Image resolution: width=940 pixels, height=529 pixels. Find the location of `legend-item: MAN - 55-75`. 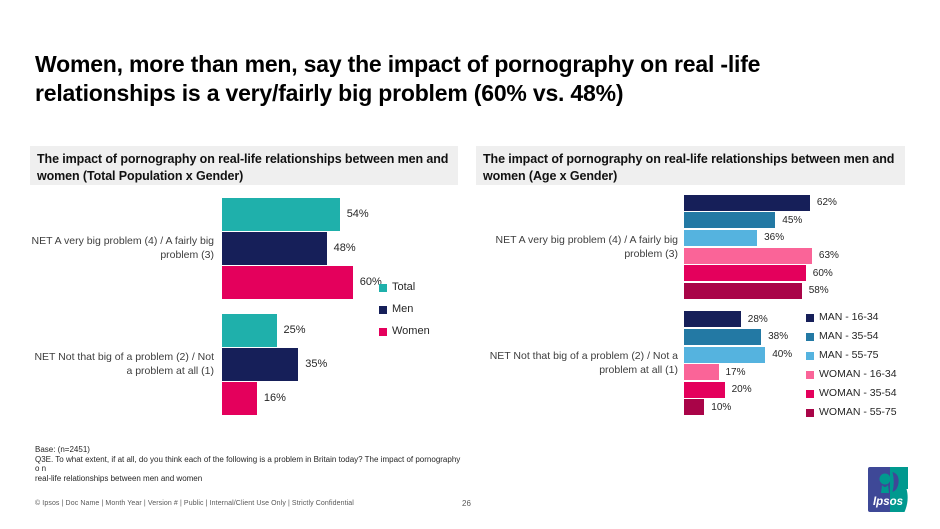

legend-item: MAN - 55-75 is located at coordinates (851, 355).